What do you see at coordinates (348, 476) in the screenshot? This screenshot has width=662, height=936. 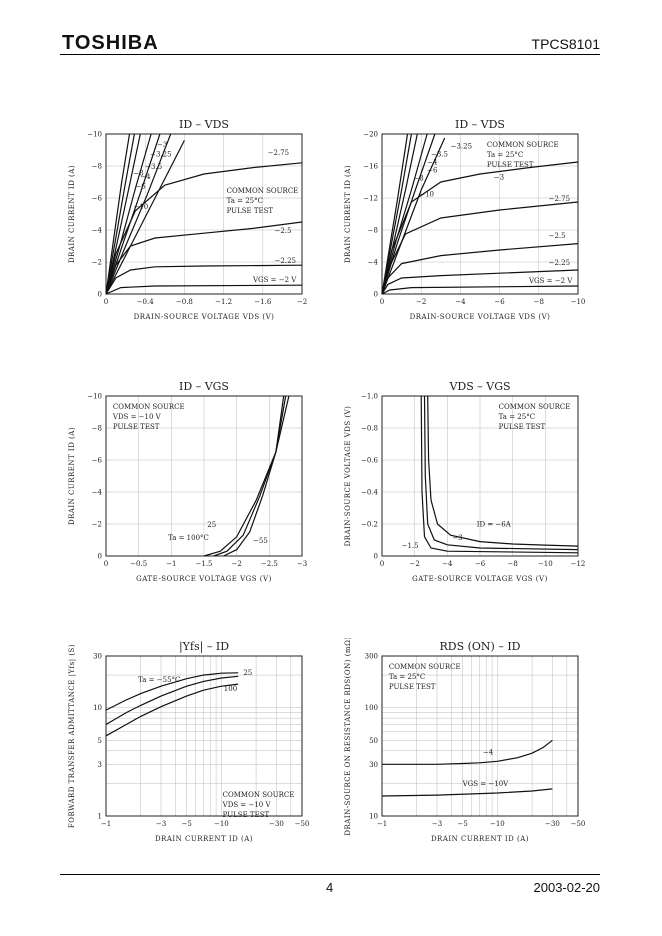 I see `y-axis-label: DRAIN-SOURCE VOLTAGE VDS (V)` at bounding box center [348, 476].